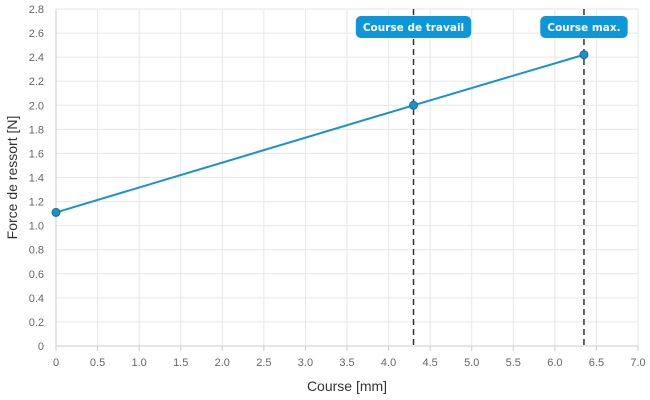  What do you see at coordinates (36, 10) in the screenshot?
I see `y-tick-label: 2.8` at bounding box center [36, 10].